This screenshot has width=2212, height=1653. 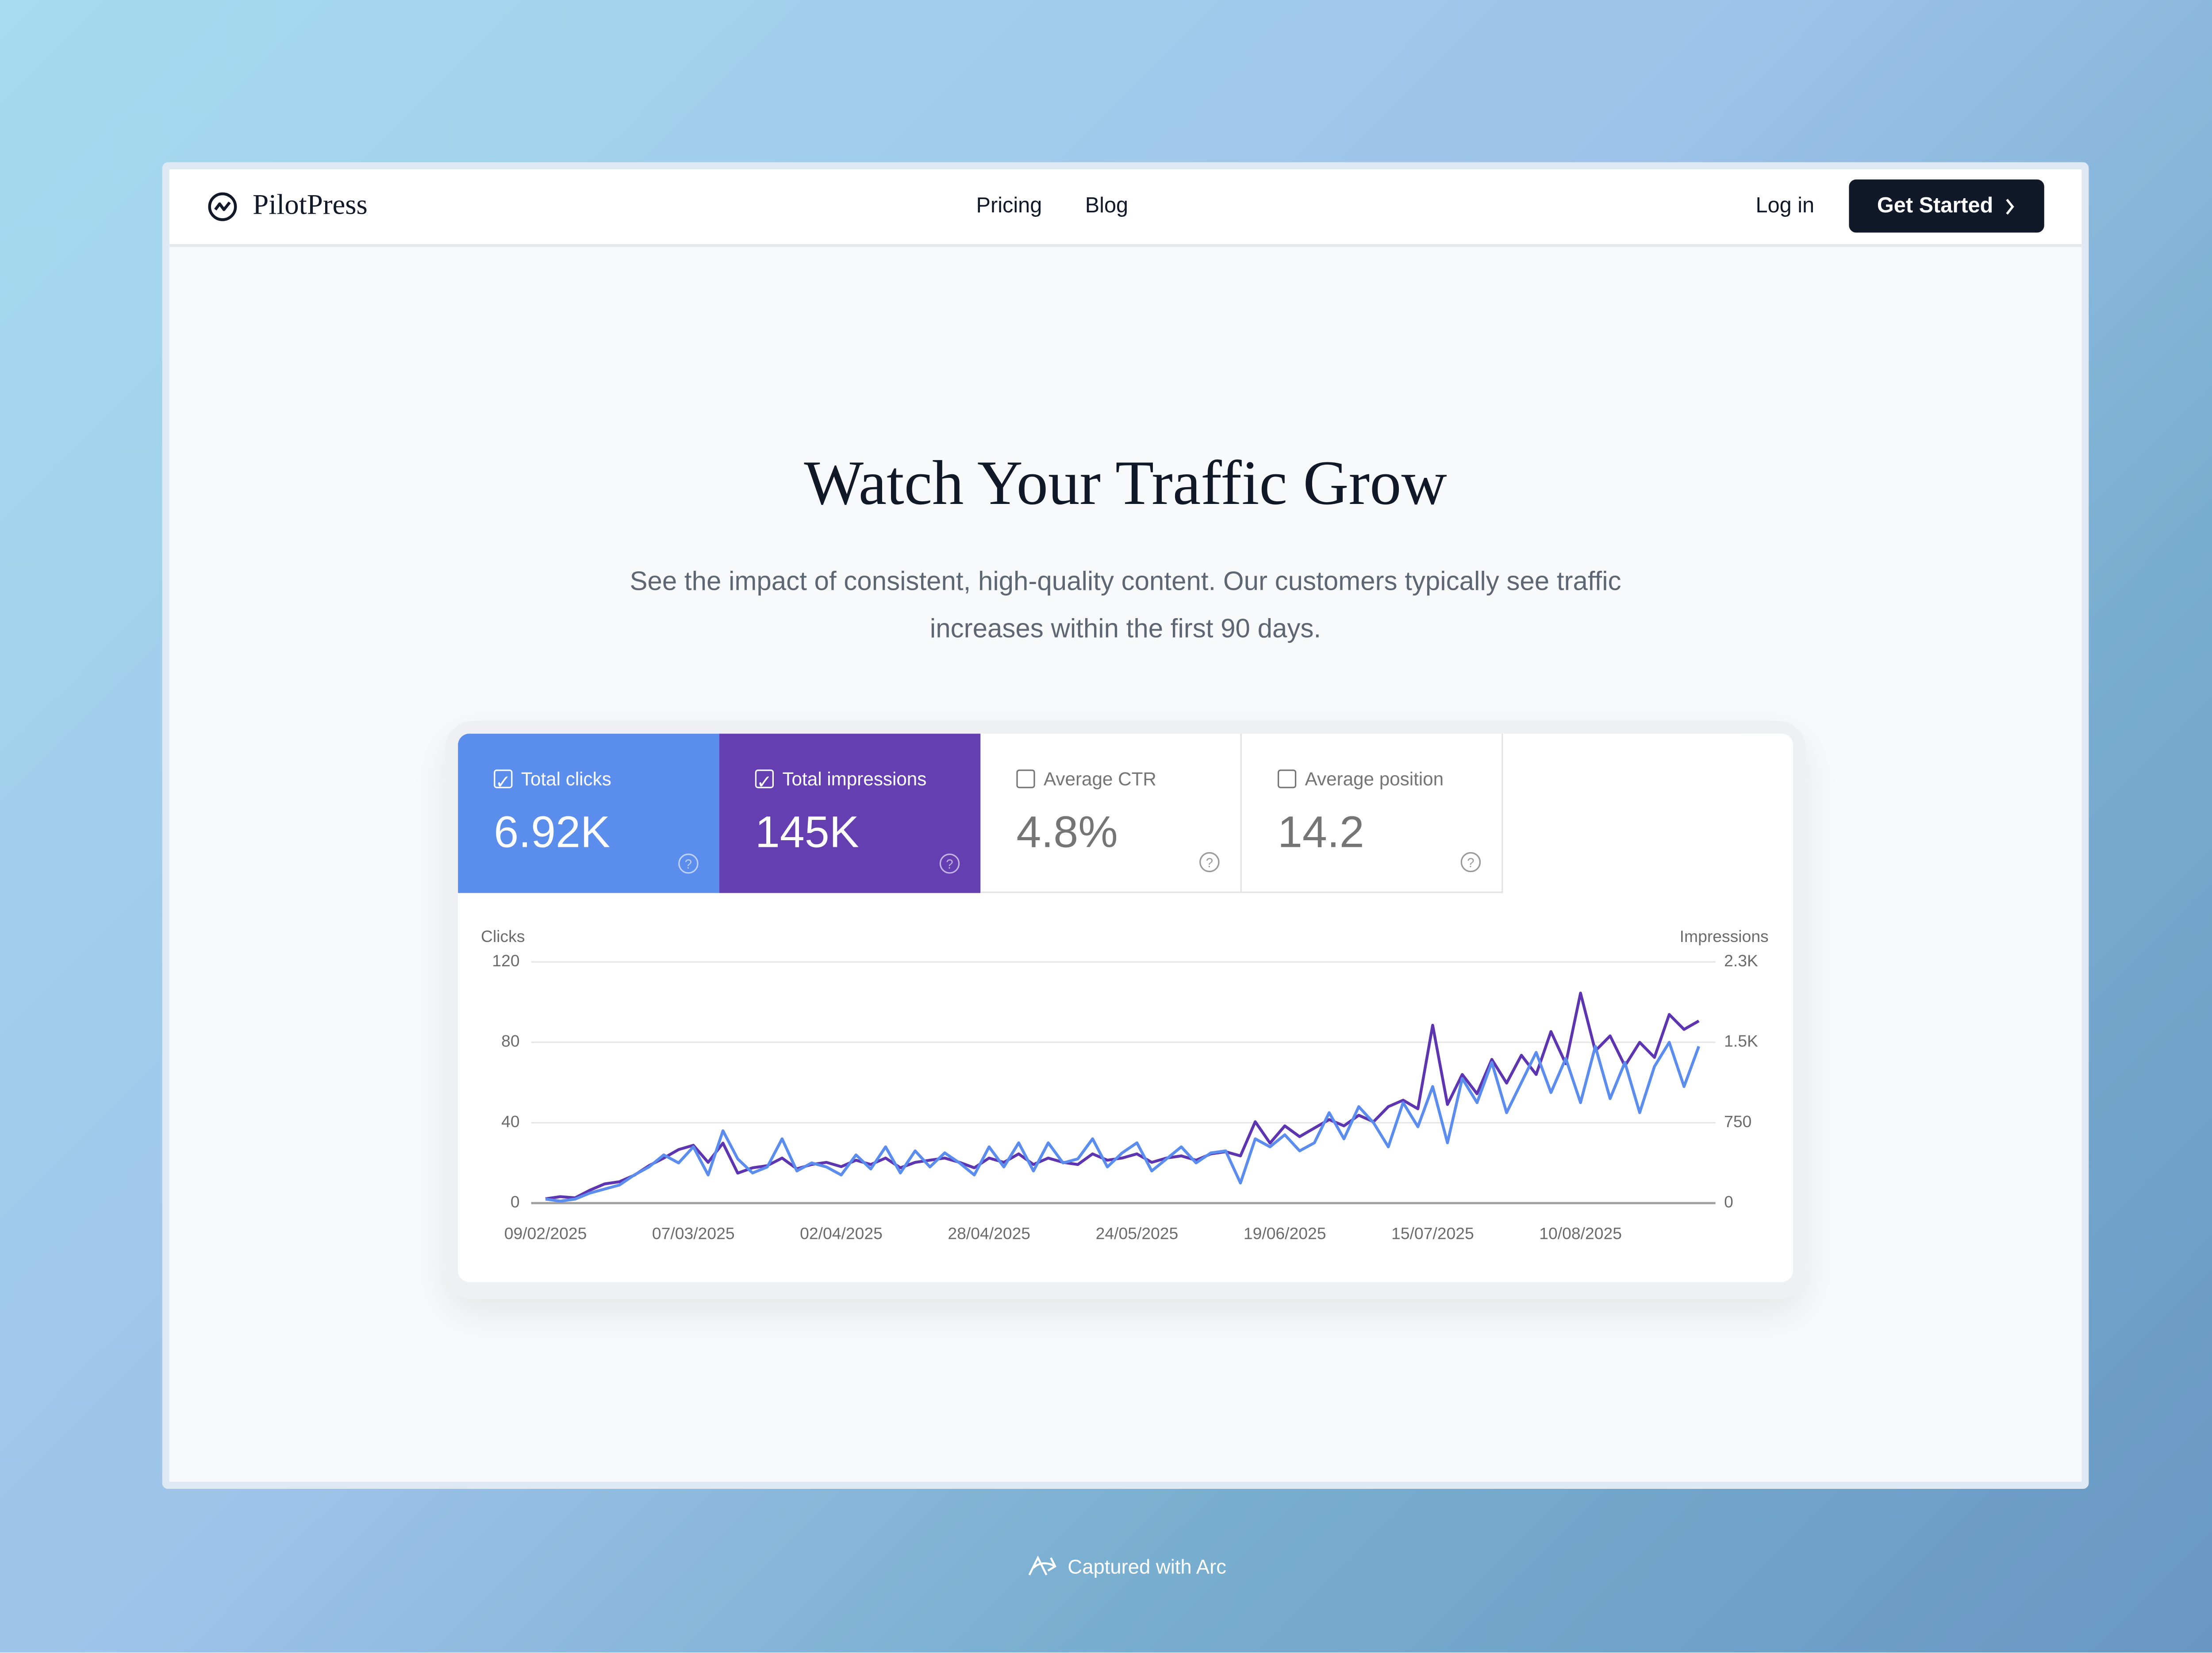 I want to click on x-tick-label: 28/04/2025, so click(x=989, y=1233).